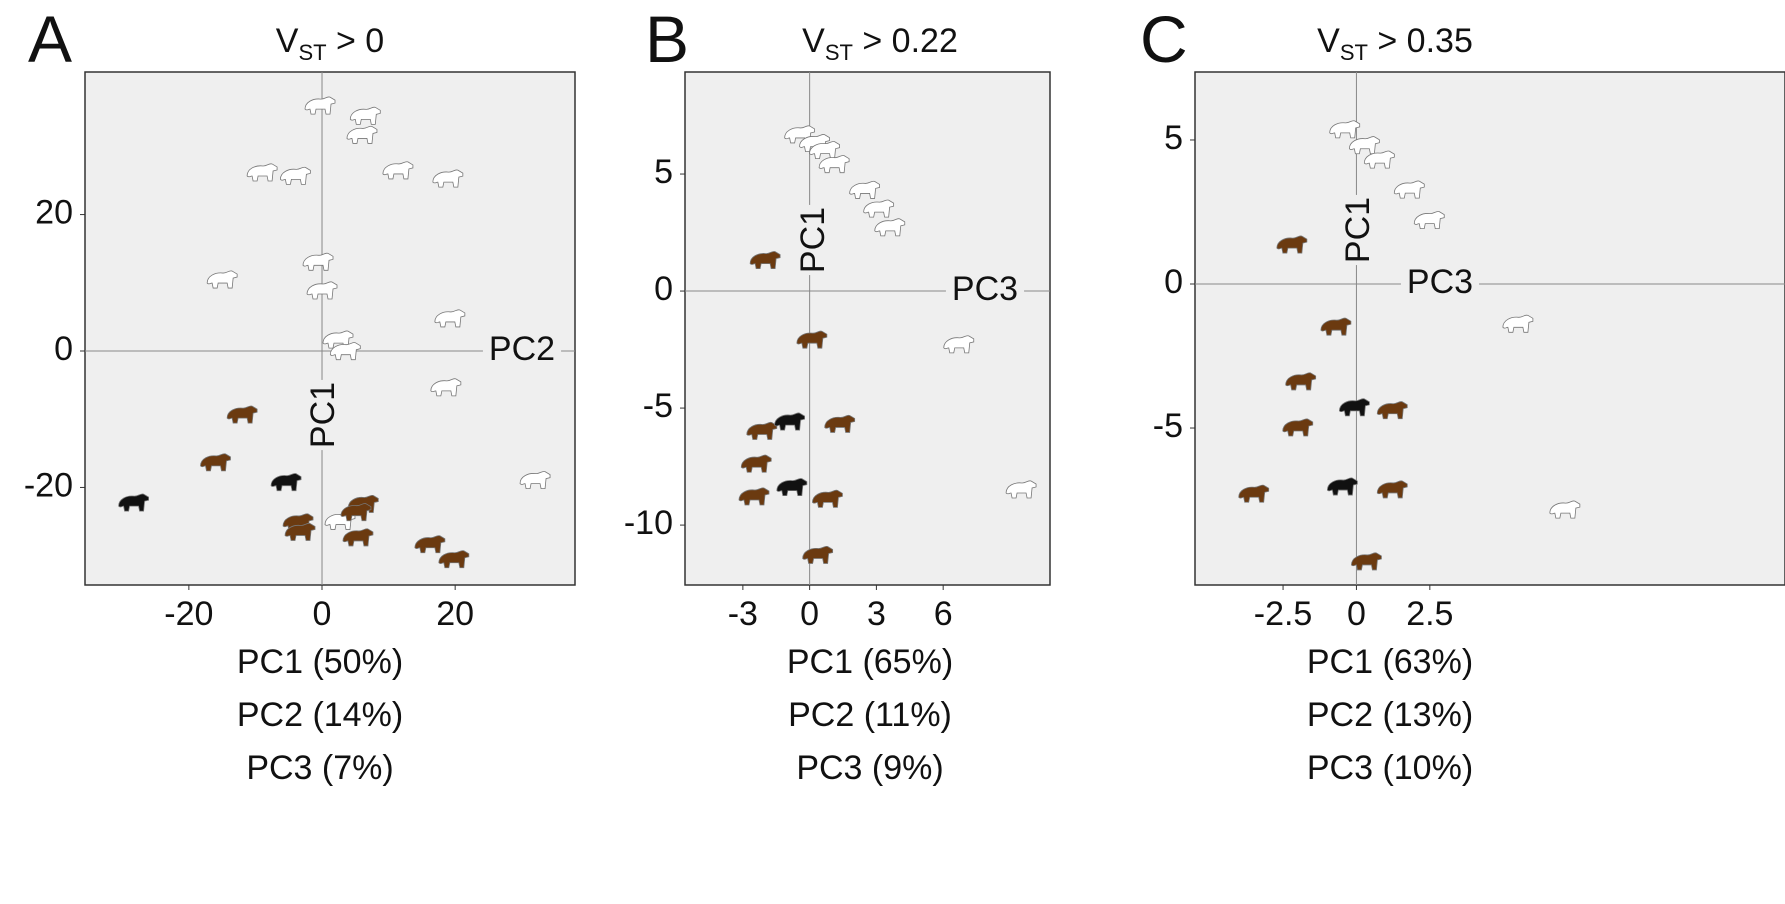  Describe the element at coordinates (867, 328) in the screenshot. I see `plot-area` at that location.